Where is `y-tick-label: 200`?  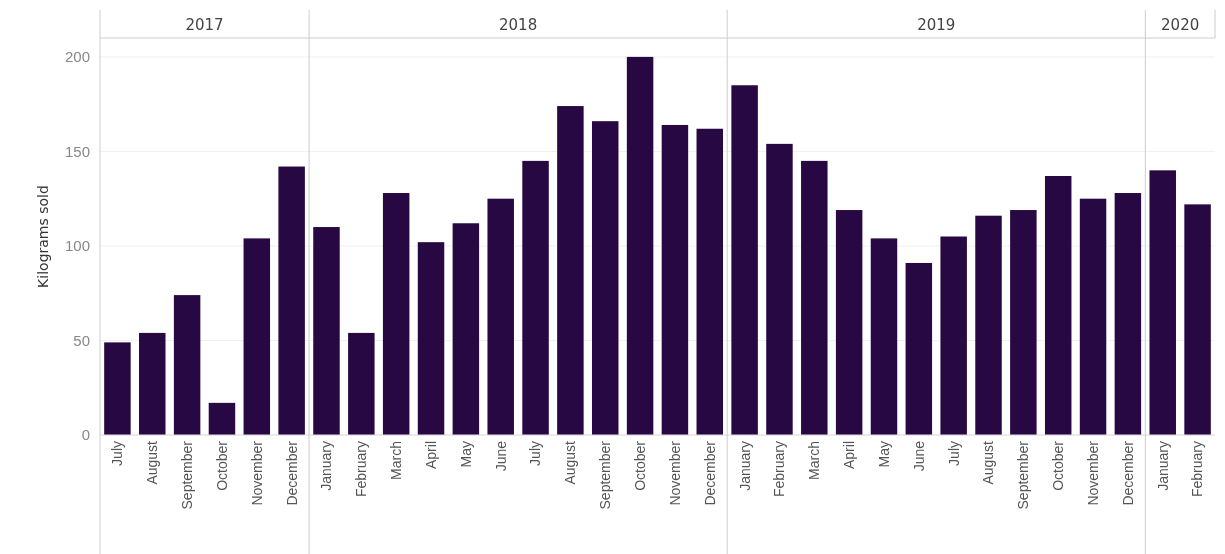 y-tick-label: 200 is located at coordinates (77, 57).